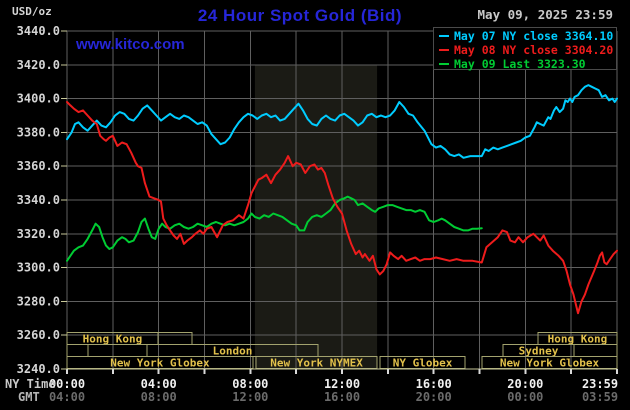  I want to click on gmt-axis-label: GMT, so click(29, 397).